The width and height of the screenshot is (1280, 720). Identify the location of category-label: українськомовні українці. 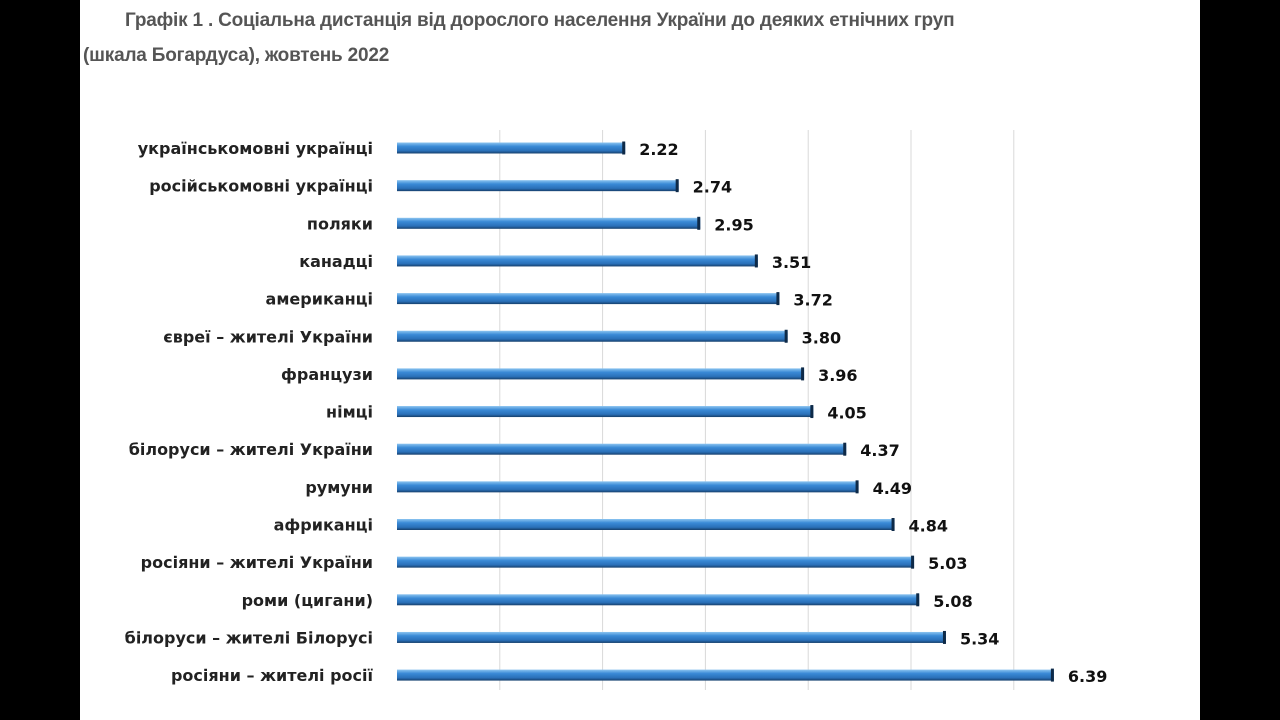
(255, 148).